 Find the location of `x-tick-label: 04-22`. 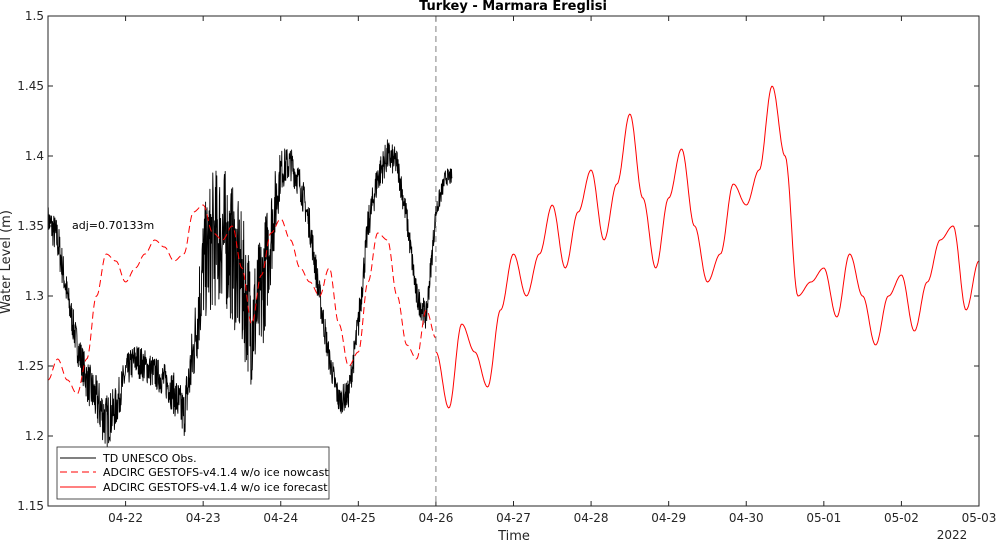

x-tick-label: 04-22 is located at coordinates (125, 518).